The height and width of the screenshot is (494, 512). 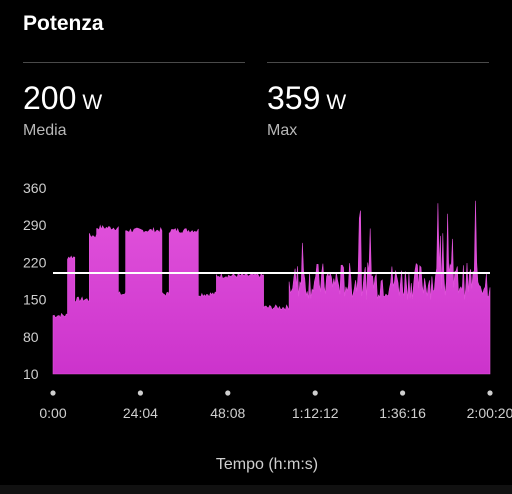 What do you see at coordinates (227, 413) in the screenshot?
I see `x-tick-label: 48:08` at bounding box center [227, 413].